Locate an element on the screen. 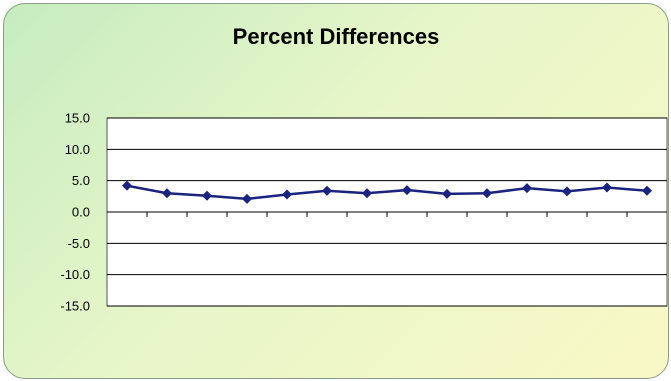 The image size is (671, 381). series-group is located at coordinates (387, 192).